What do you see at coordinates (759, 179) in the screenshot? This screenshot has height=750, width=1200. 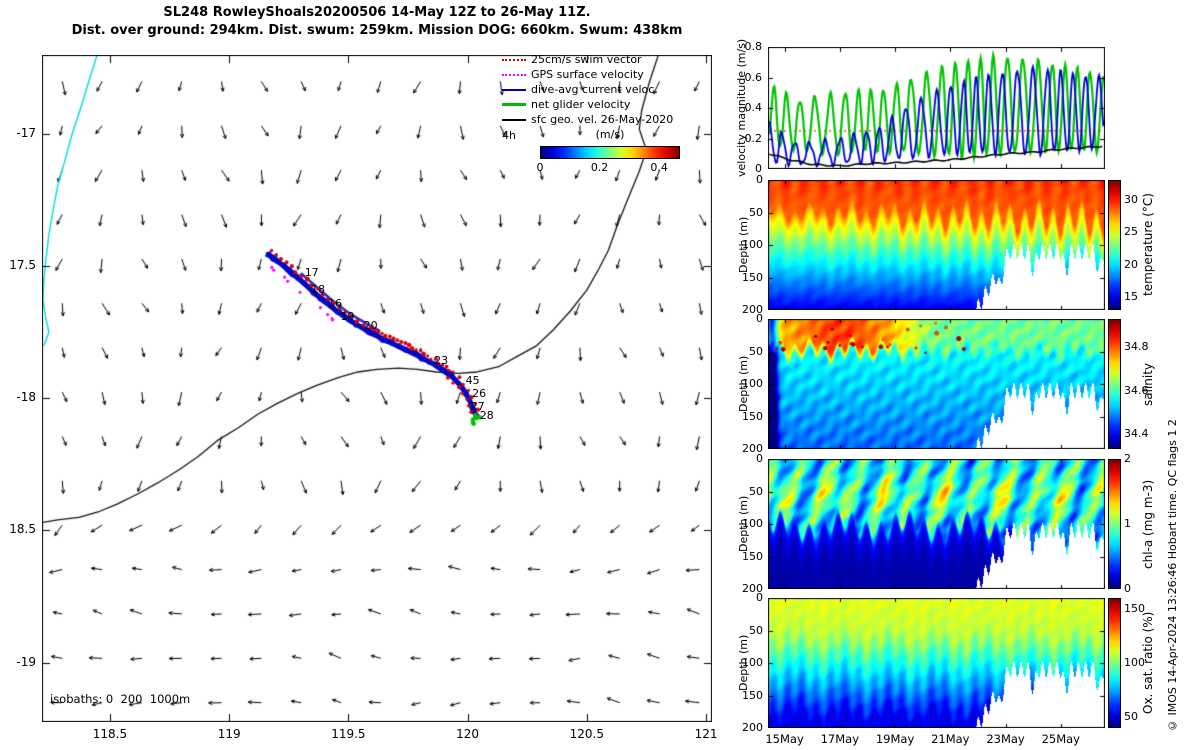 I see `temp-depth-tick: 0` at bounding box center [759, 179].